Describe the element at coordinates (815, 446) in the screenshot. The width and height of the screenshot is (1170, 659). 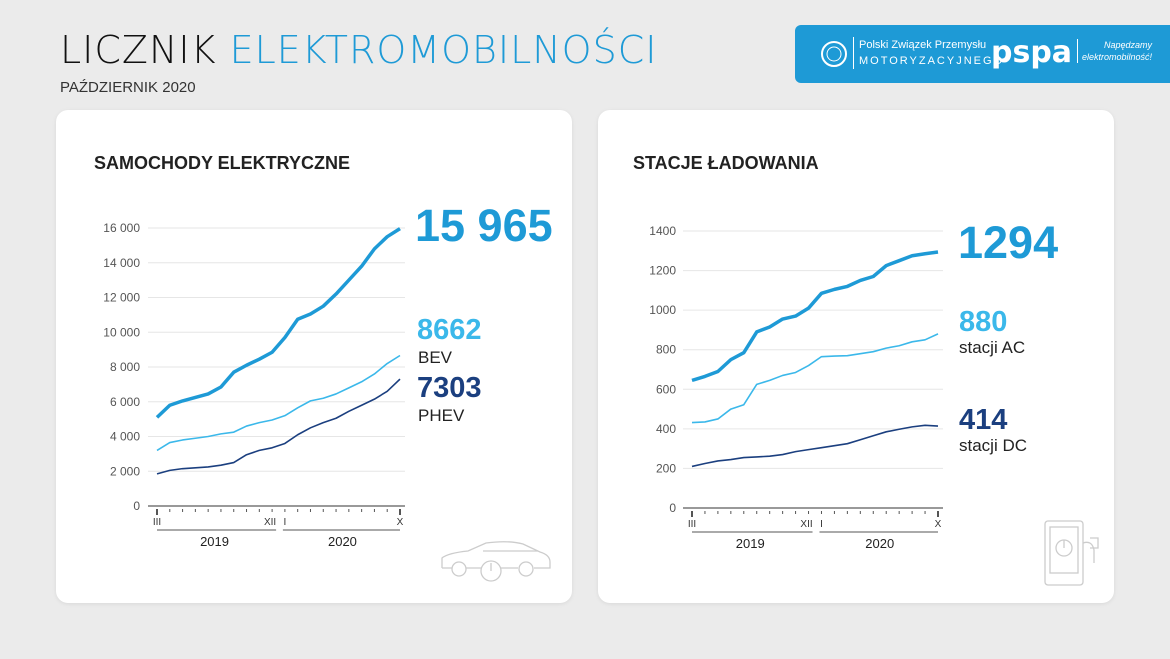
I see `series-line-stacji-dc` at that location.